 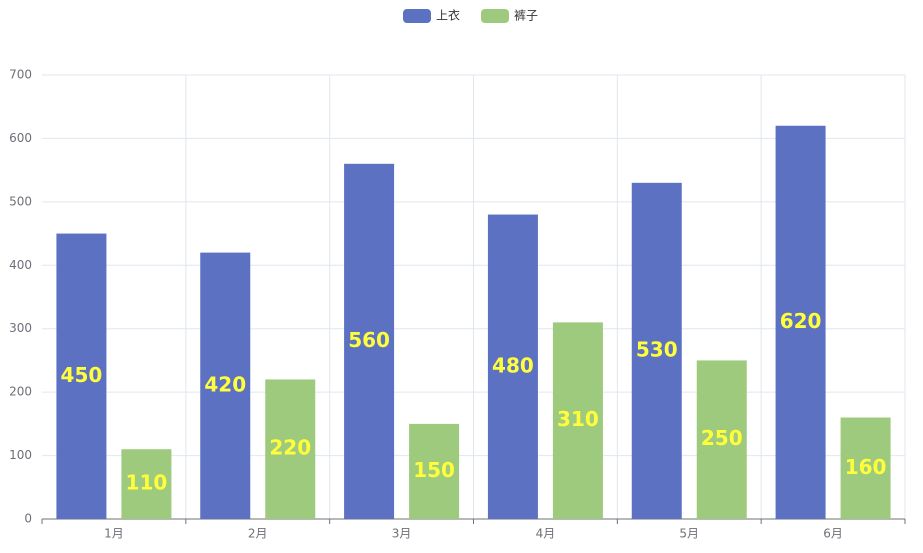 I want to click on value-label: 560, so click(x=369, y=340).